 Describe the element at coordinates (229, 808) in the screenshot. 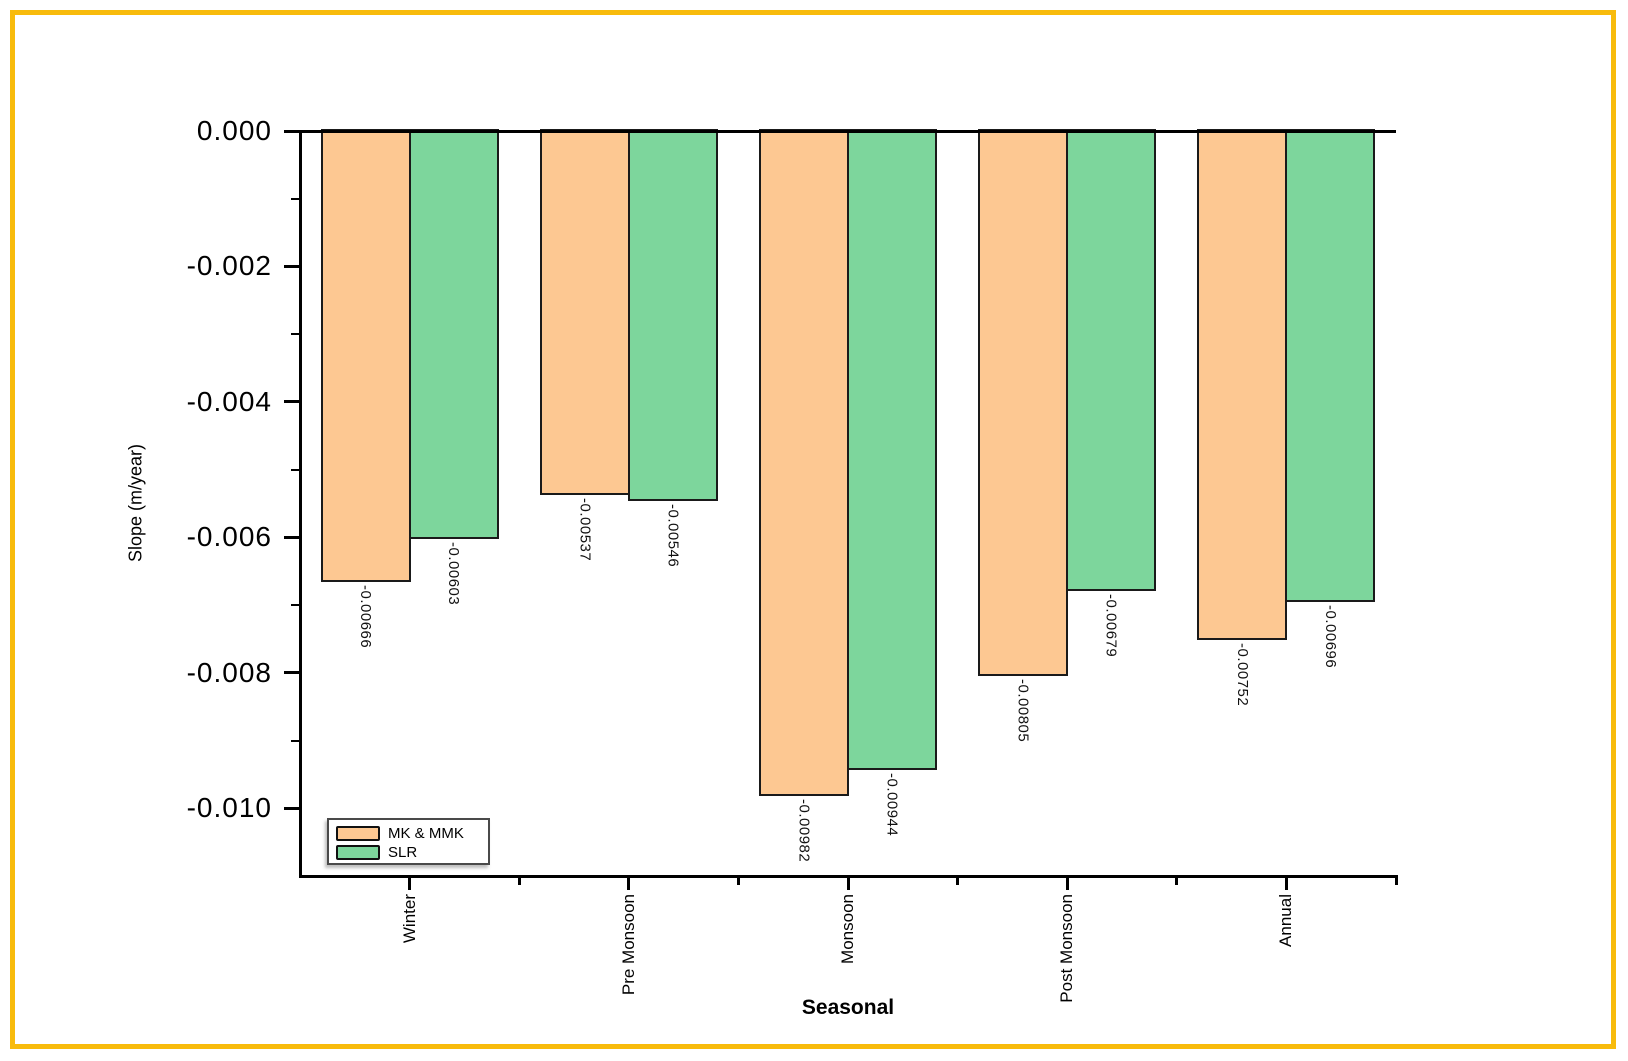

I see `y-tick-label: -0.010` at that location.